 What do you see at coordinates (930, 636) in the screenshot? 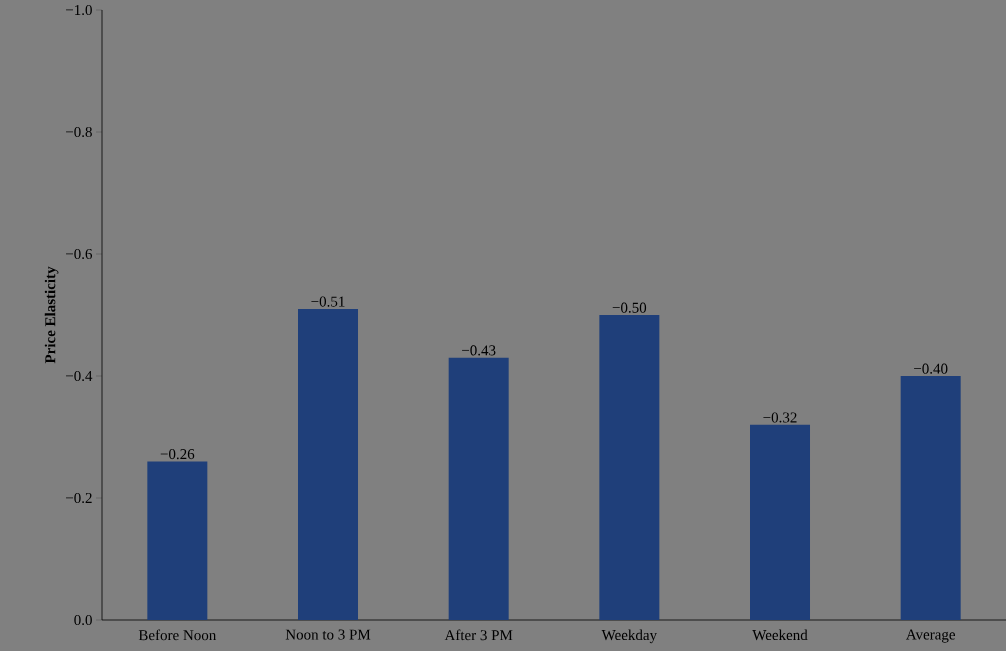
I see `x-tick-label: Average` at bounding box center [930, 636].